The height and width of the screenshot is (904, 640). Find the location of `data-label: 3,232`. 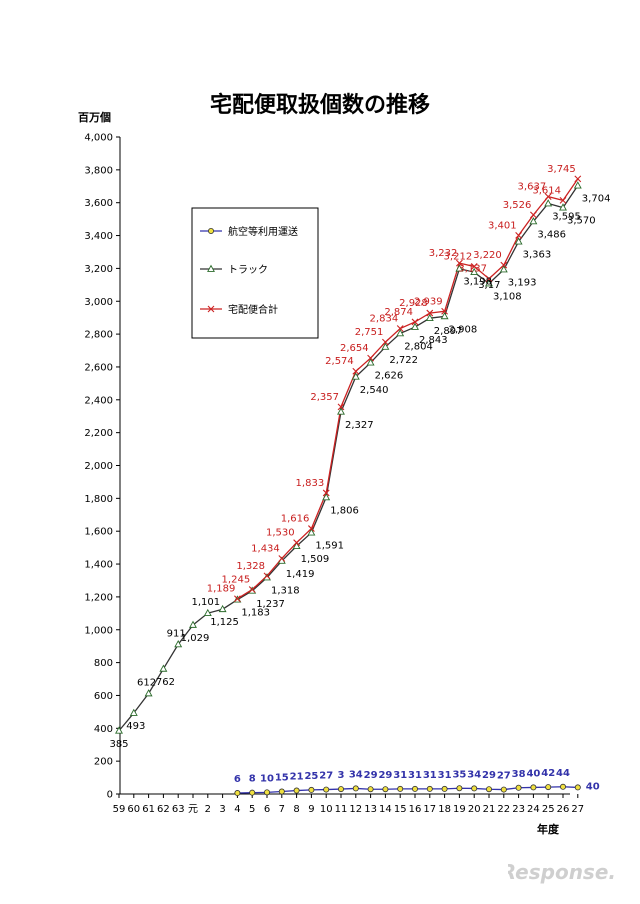

data-label: 3,232 is located at coordinates (443, 253).